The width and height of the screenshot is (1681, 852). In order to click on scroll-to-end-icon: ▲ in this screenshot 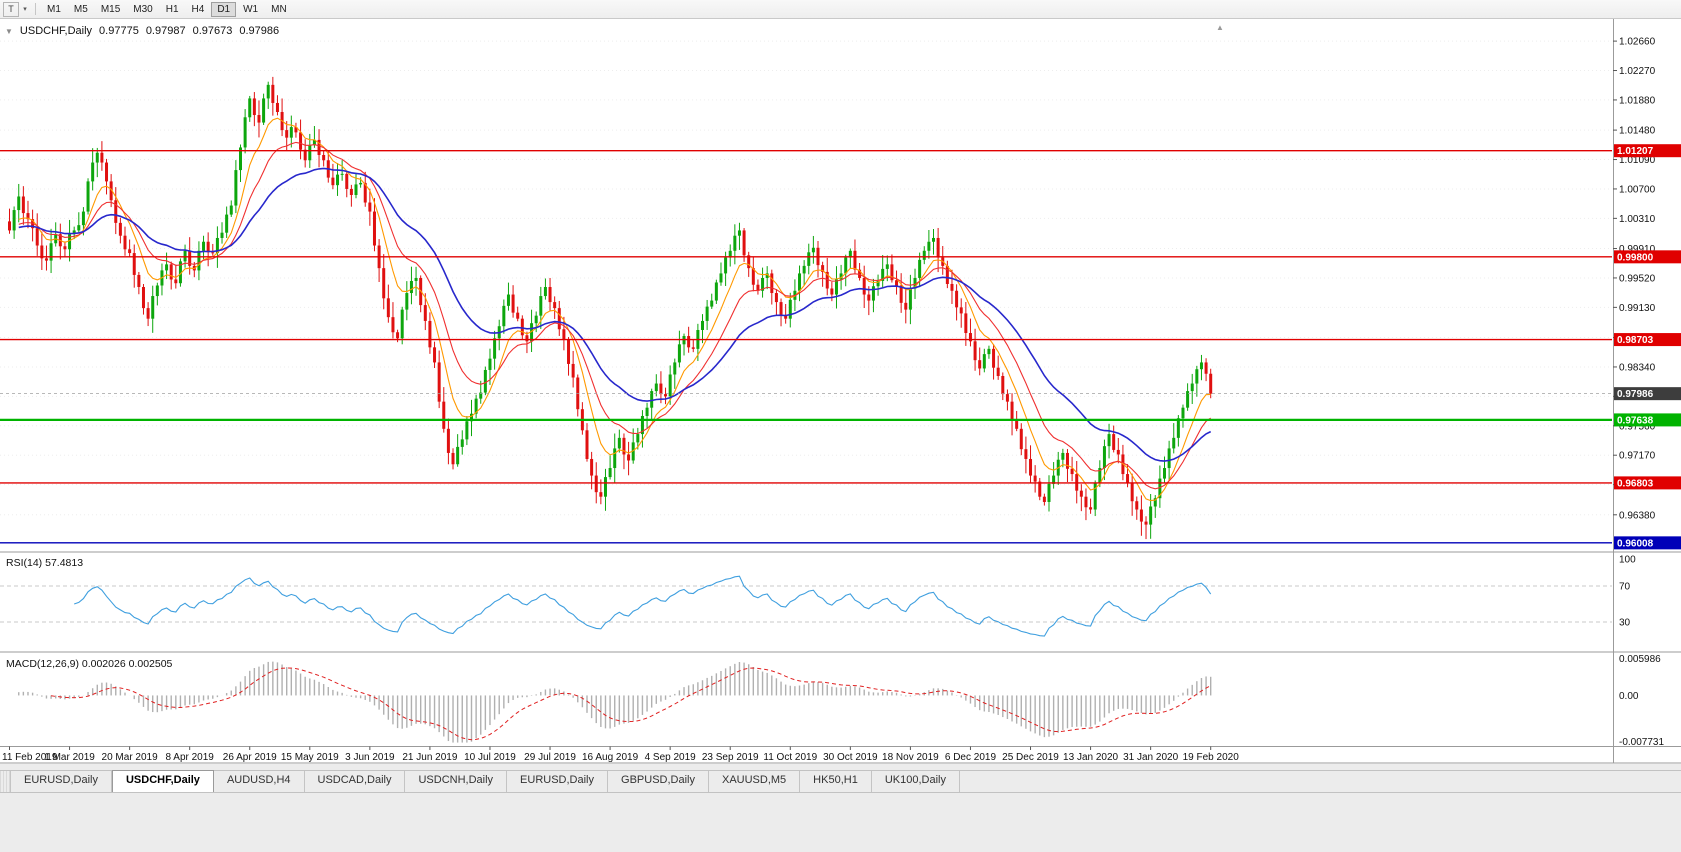, I will do `click(1220, 27)`.